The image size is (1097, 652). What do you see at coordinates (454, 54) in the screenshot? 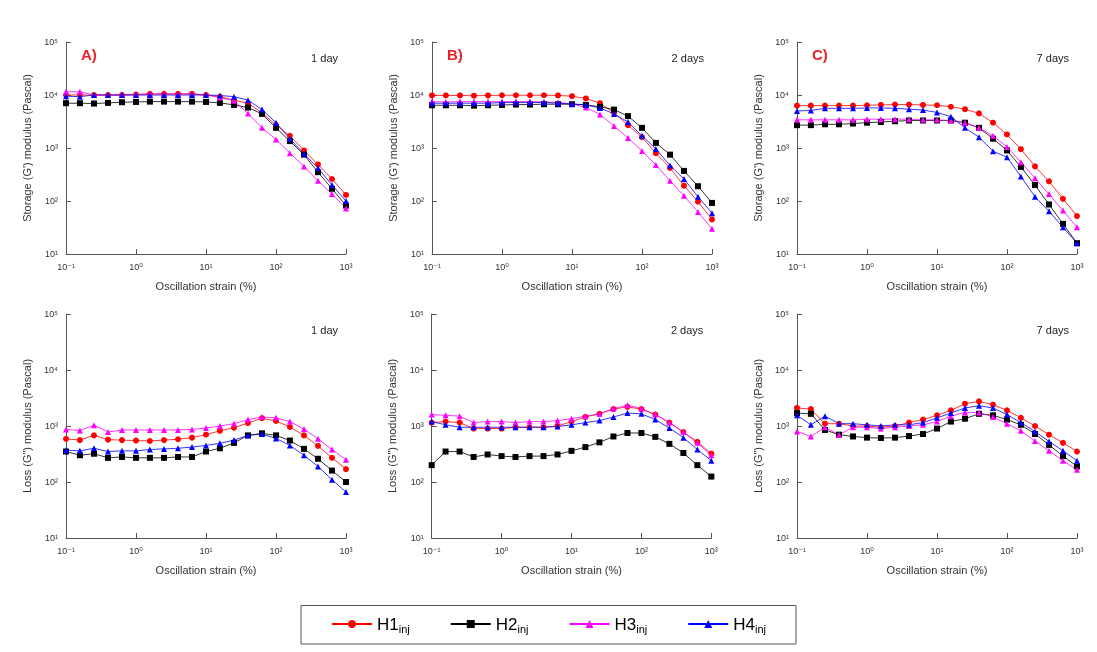
I see `chart-title: B)` at bounding box center [454, 54].